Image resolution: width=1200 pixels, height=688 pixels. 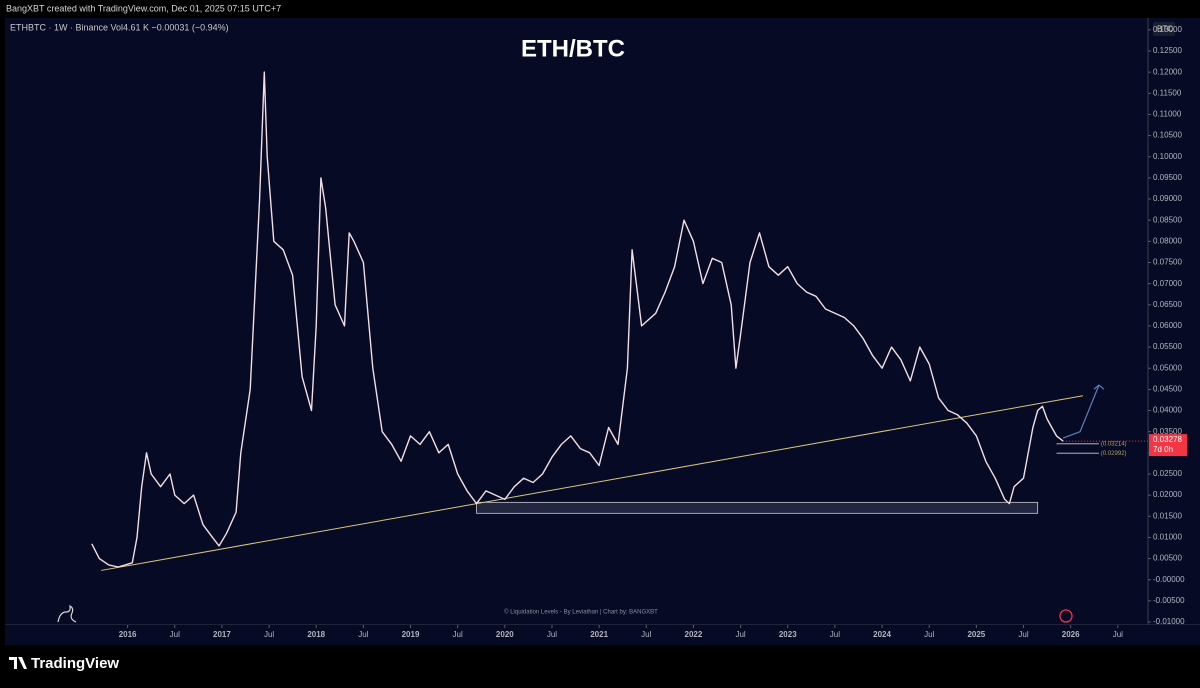 I want to click on level-label: (0.02992), so click(x=1114, y=454).